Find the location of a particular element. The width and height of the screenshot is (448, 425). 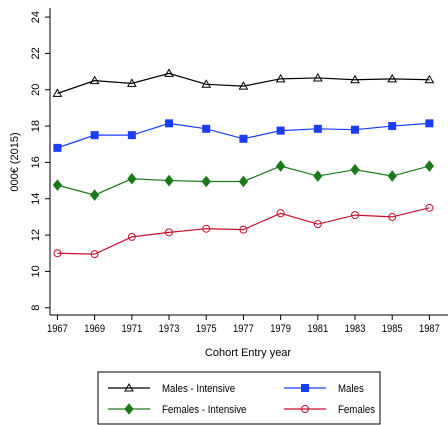

x-tick-label: 1981 is located at coordinates (317, 329).